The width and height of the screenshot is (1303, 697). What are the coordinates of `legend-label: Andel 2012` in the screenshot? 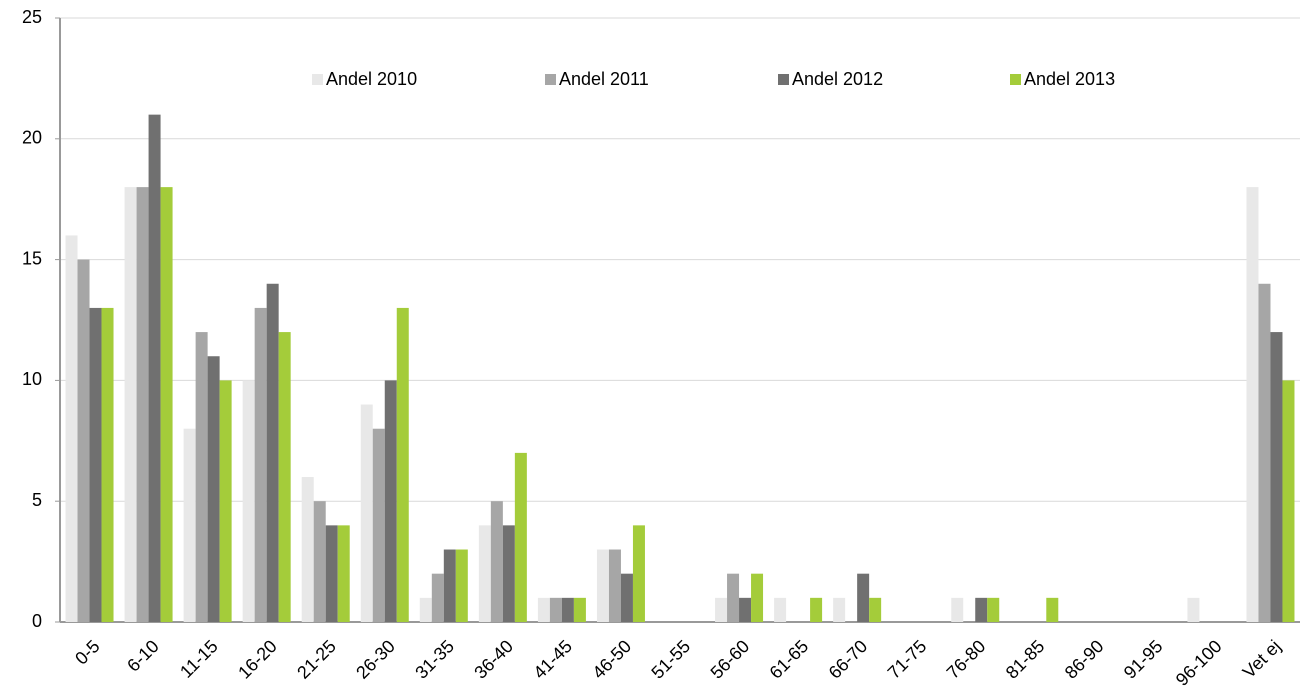 It's located at (837, 79).